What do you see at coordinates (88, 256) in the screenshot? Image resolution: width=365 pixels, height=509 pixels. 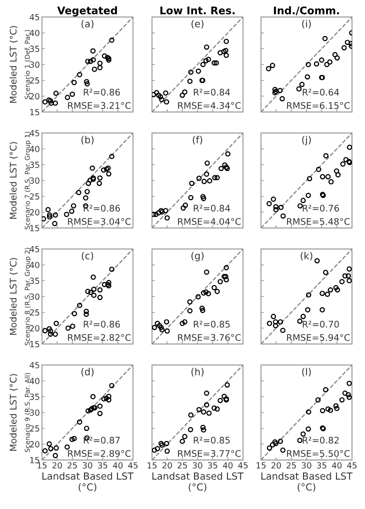 I see `annotation: (c)` at bounding box center [88, 256].